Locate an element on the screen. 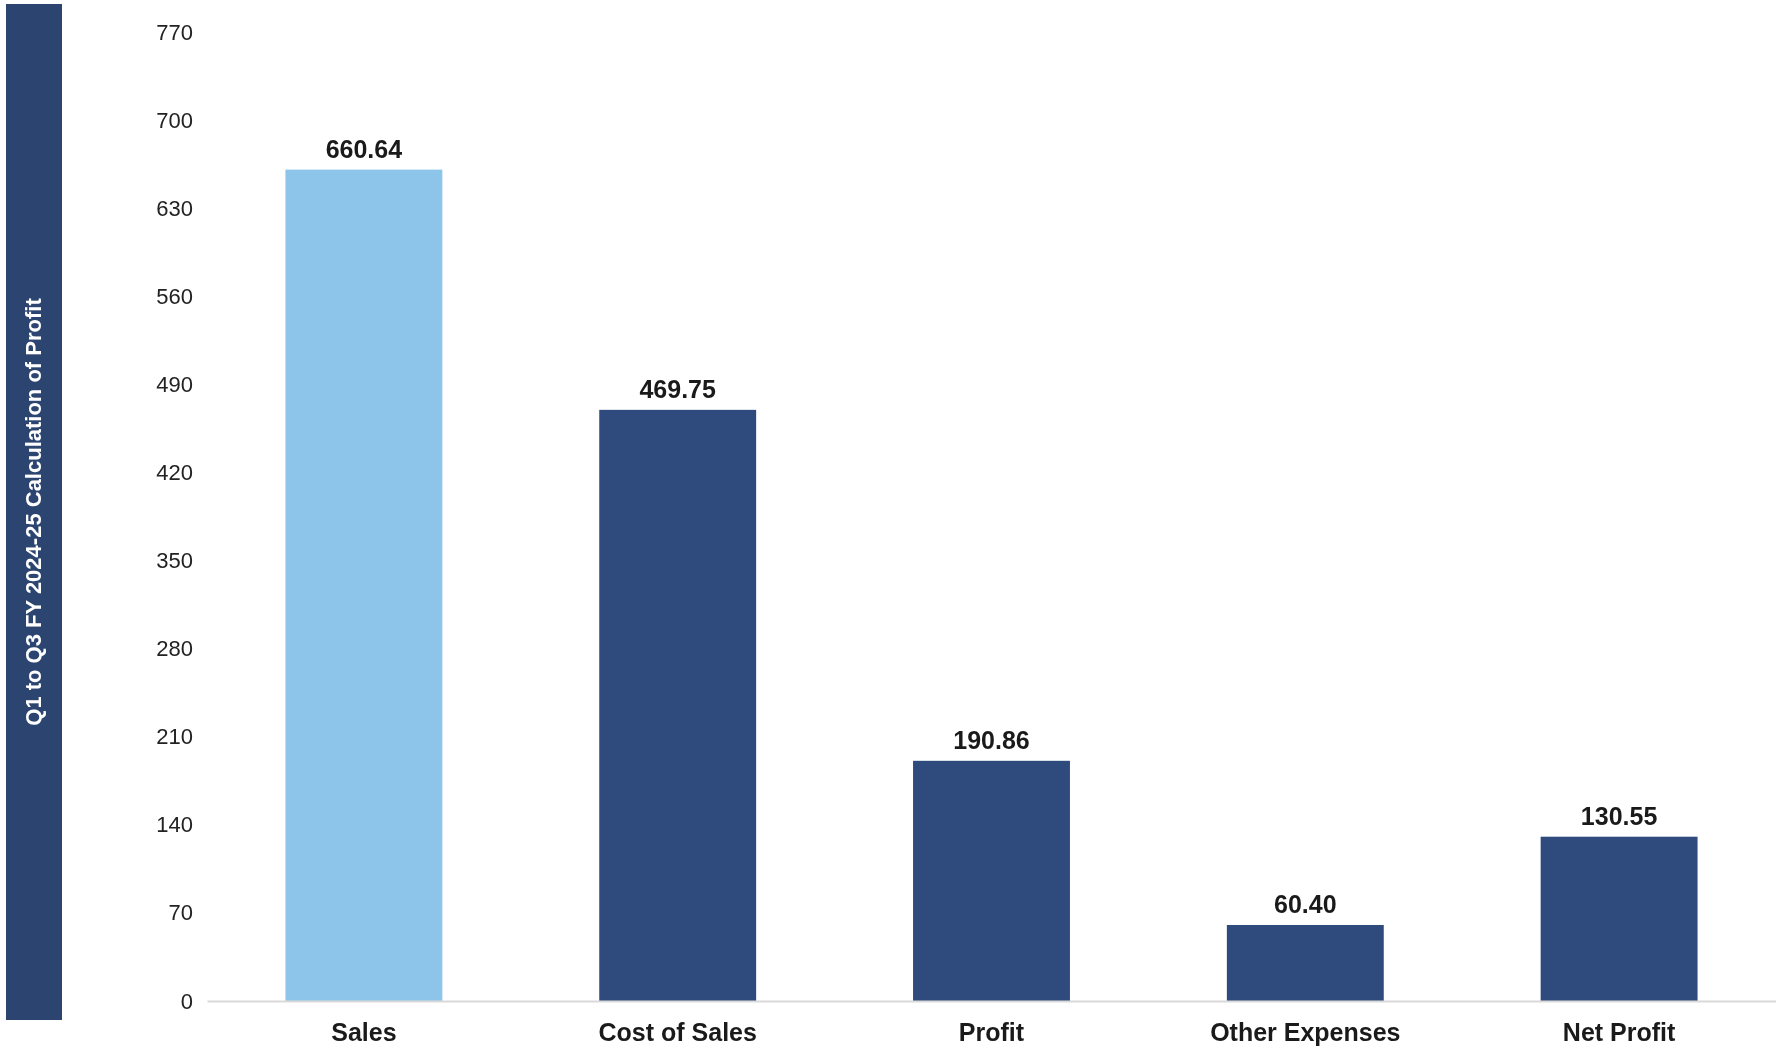 Image resolution: width=1776 pixels, height=1058 pixels. x-tick-label: Net Profit is located at coordinates (1619, 1031).